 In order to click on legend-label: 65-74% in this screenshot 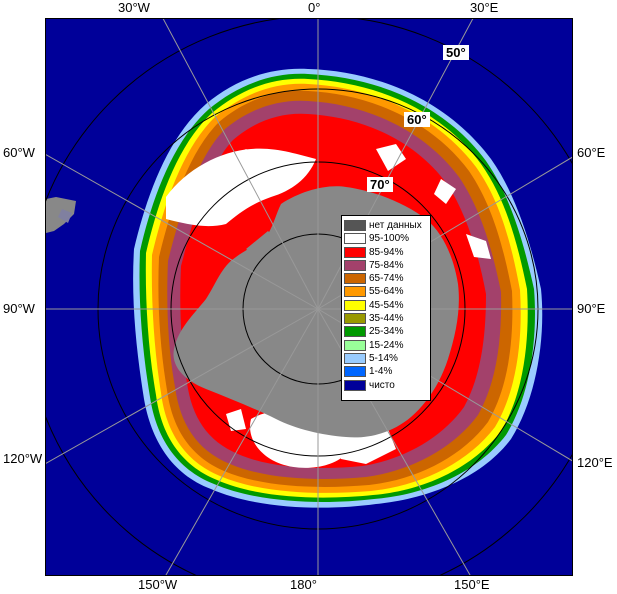, I will do `click(386, 279)`.